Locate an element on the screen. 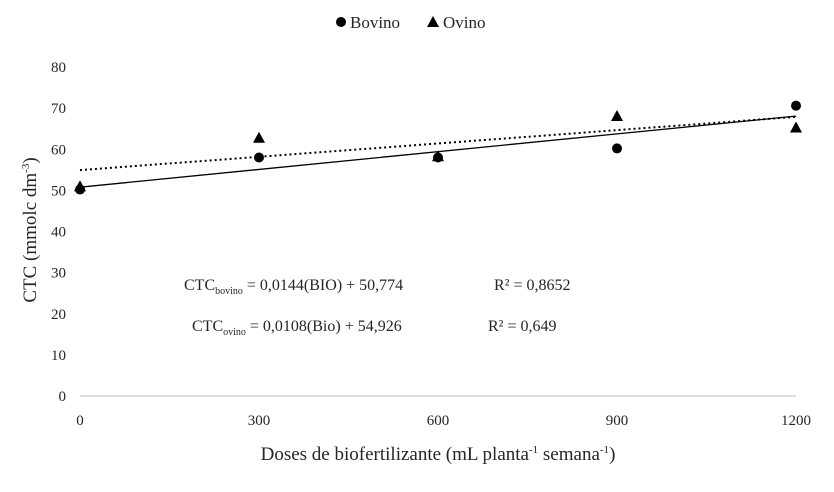 This screenshot has width=834, height=492. equation-bovino-prefix: CTC is located at coordinates (199, 285).